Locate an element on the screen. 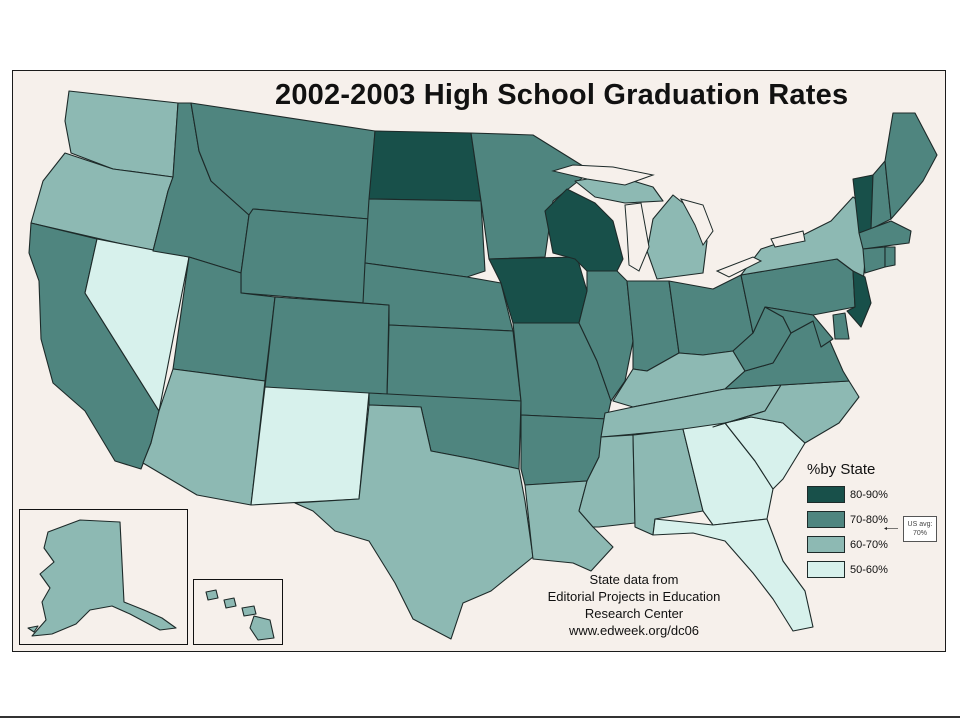  state-arizona is located at coordinates (204, 437).